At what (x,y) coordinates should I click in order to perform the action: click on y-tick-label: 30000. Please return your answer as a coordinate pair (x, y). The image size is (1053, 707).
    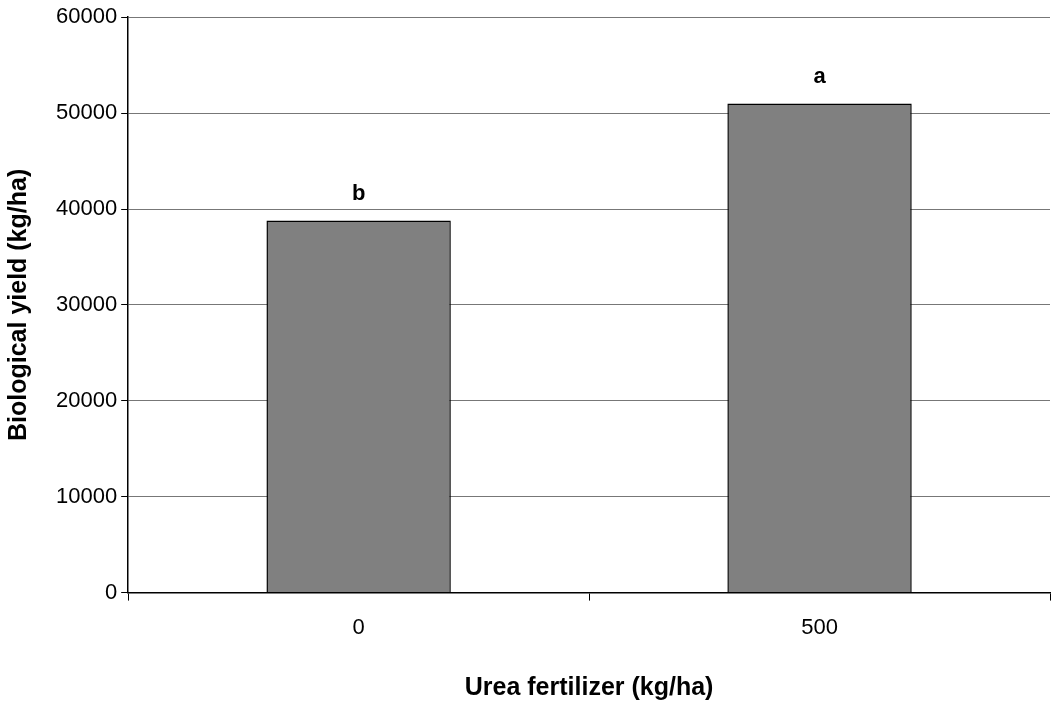
    Looking at the image, I should click on (86, 303).